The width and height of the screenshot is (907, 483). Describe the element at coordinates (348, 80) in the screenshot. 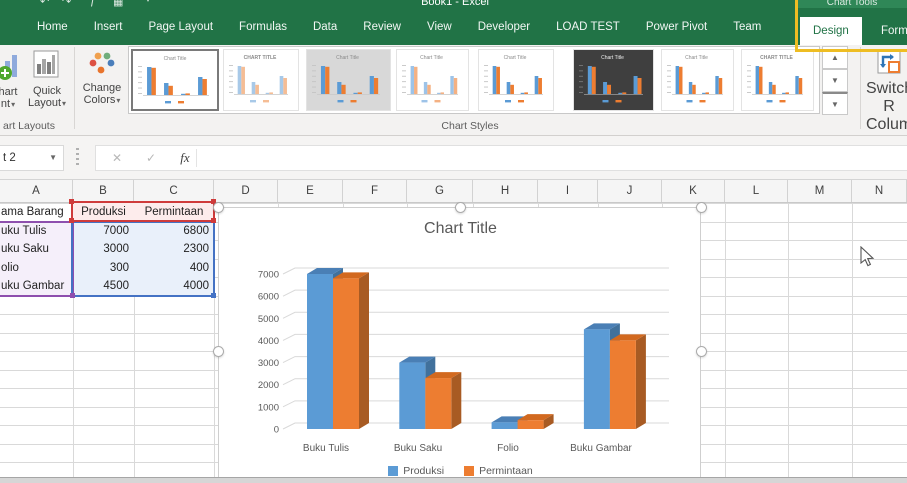

I see `chart-style-3: Chart Title` at that location.